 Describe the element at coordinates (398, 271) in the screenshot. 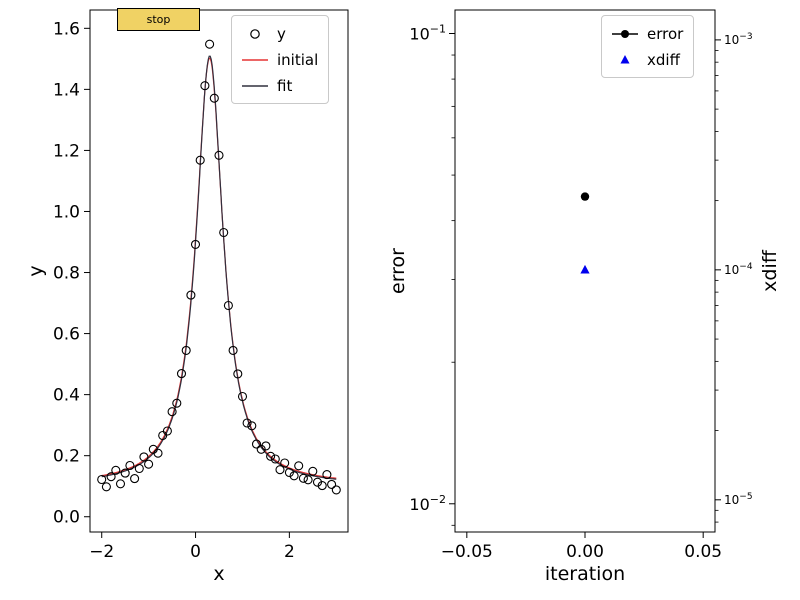

I see `y-axis-label: error` at that location.